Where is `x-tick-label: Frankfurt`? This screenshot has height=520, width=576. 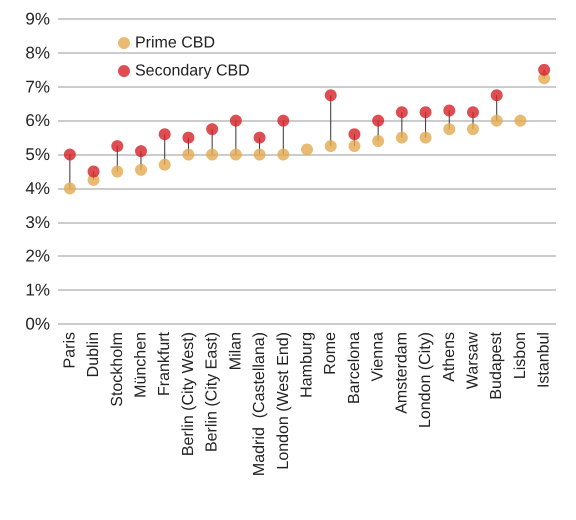 x-tick-label: Frankfurt is located at coordinates (165, 363).